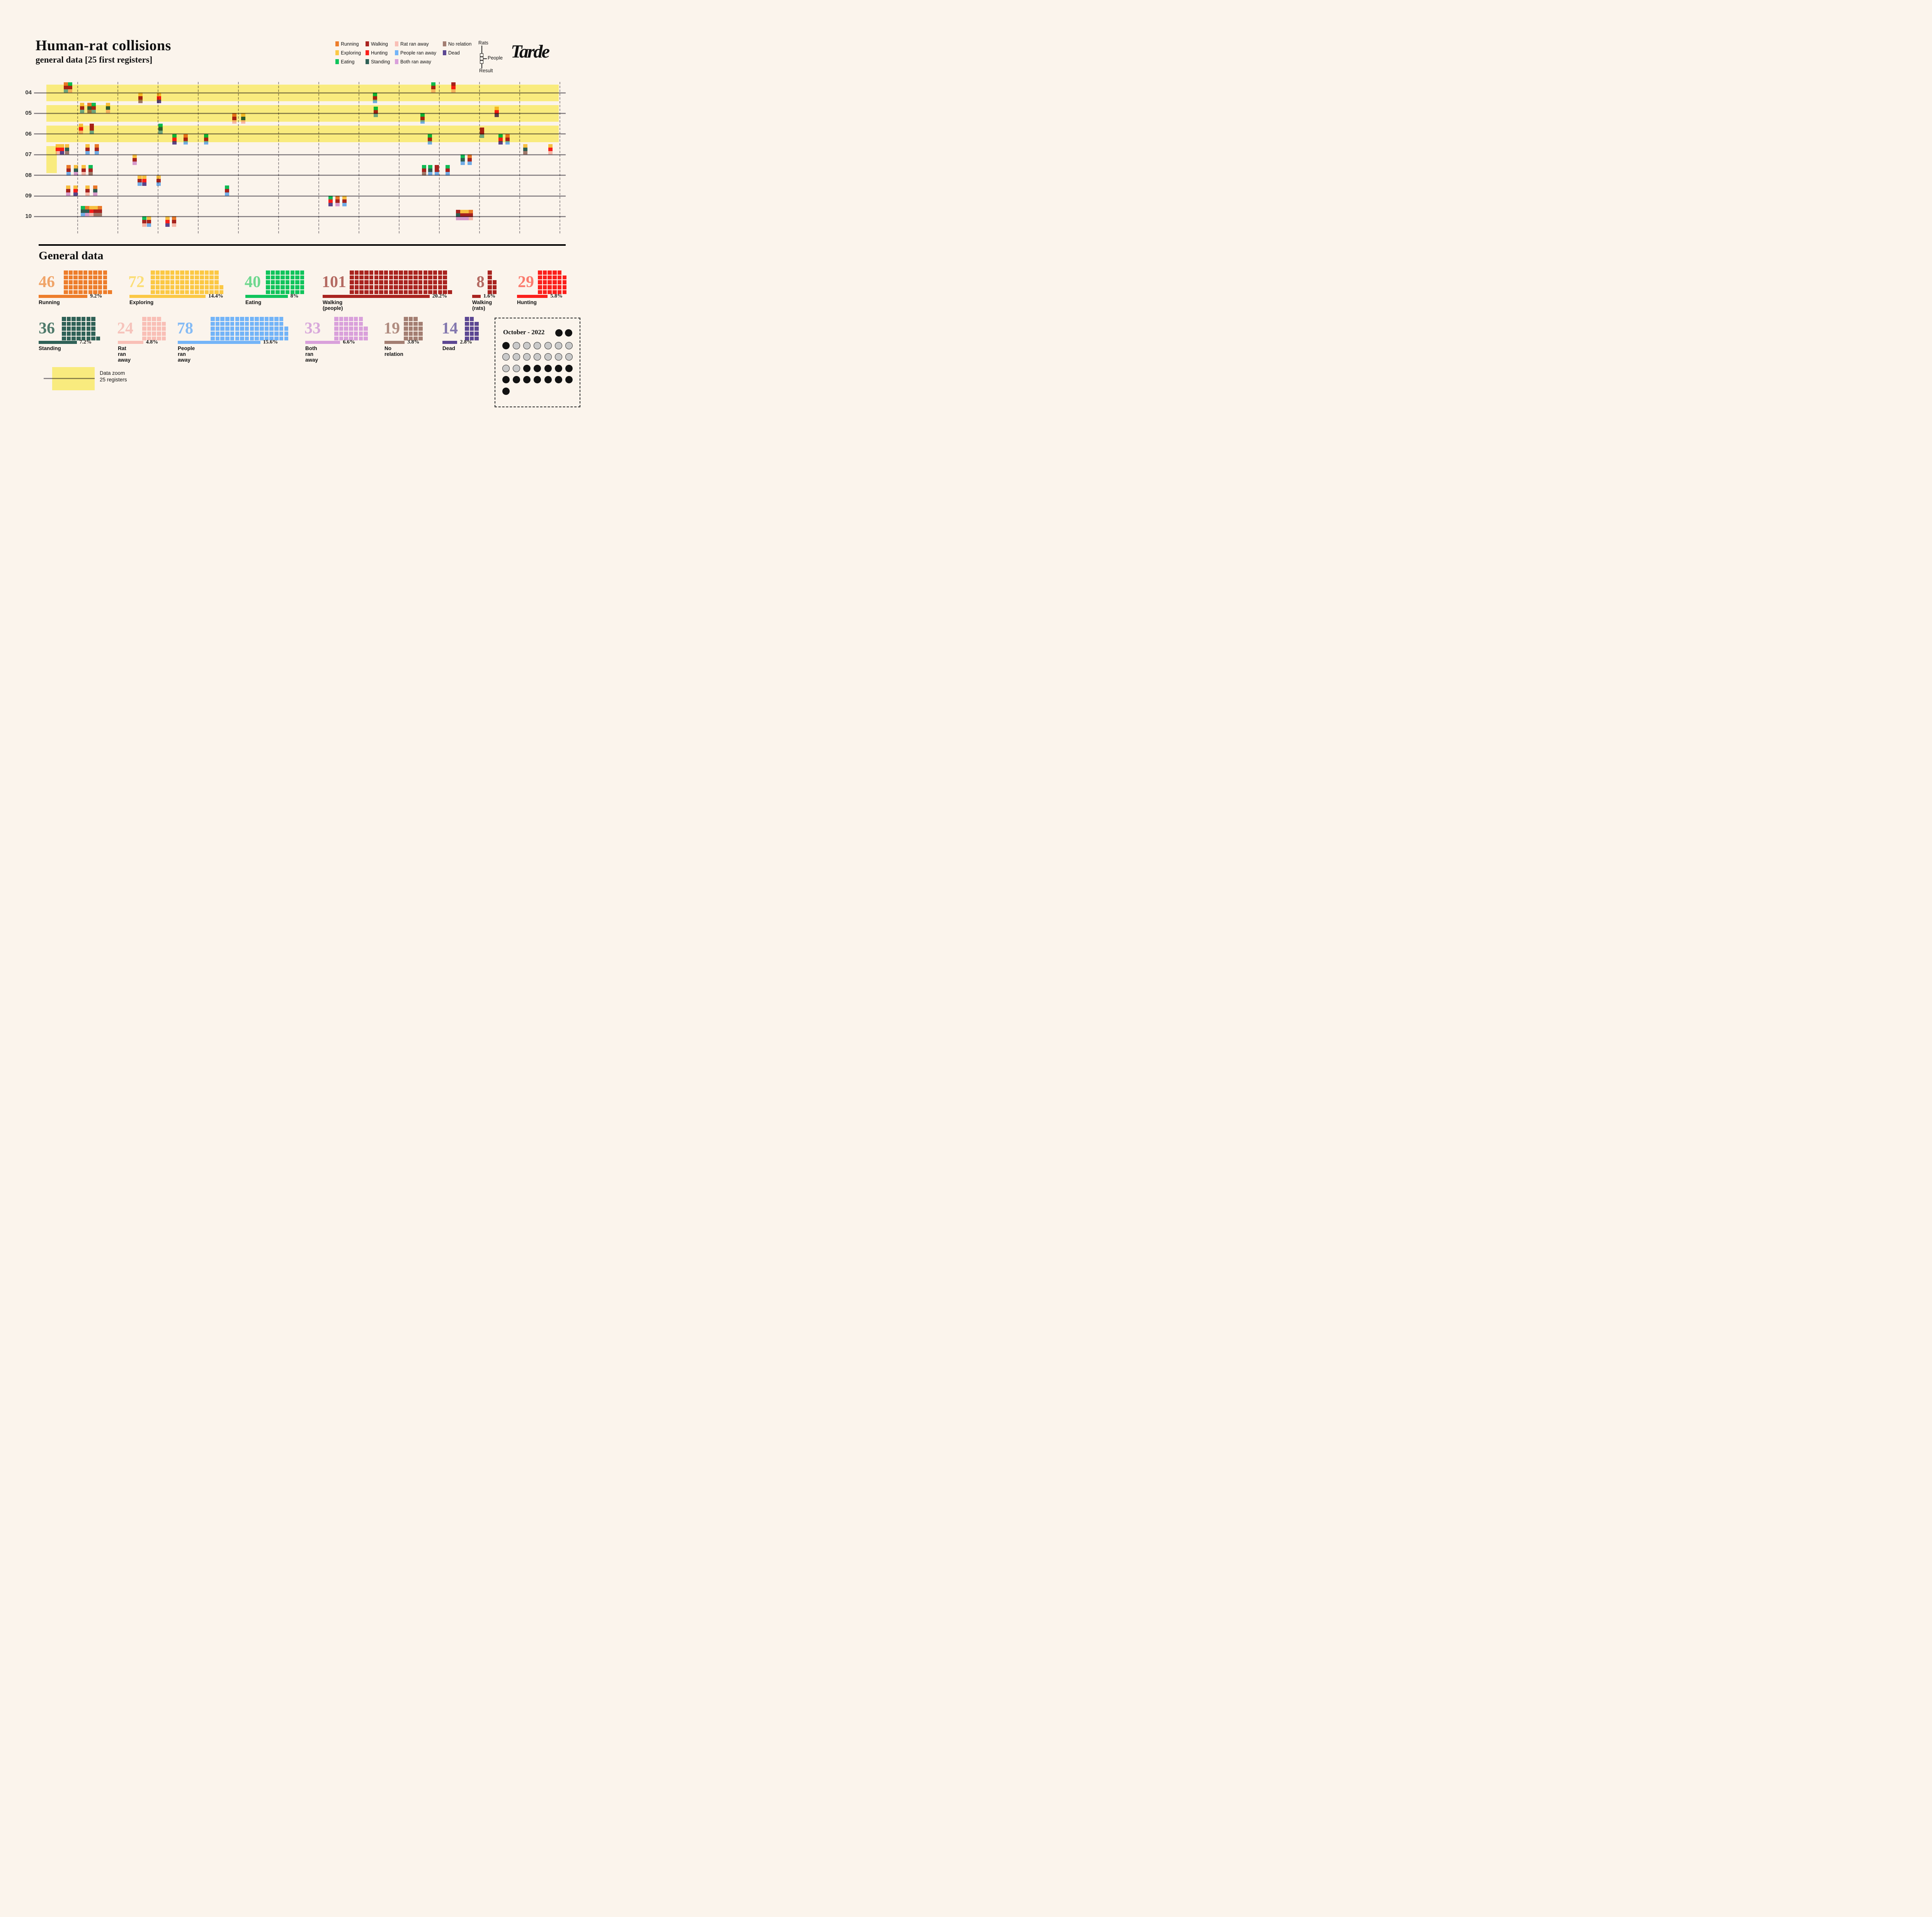 Image resolution: width=1932 pixels, height=1917 pixels. Describe the element at coordinates (449, 348) in the screenshot. I see `category-label-dead: Dead` at that location.